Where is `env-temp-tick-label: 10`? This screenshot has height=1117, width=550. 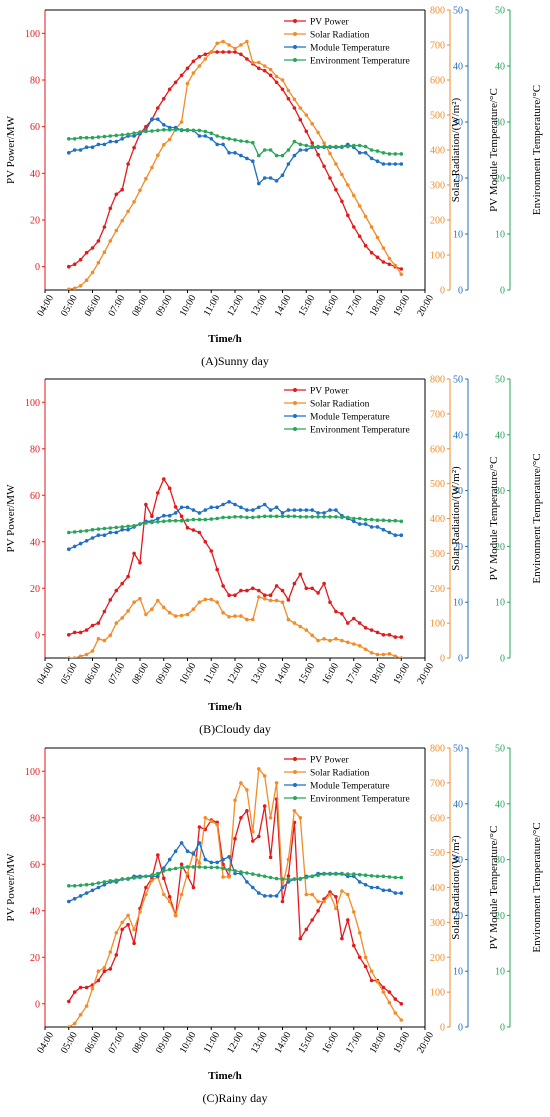
env-temp-tick-label: 10 is located at coordinates (500, 972).